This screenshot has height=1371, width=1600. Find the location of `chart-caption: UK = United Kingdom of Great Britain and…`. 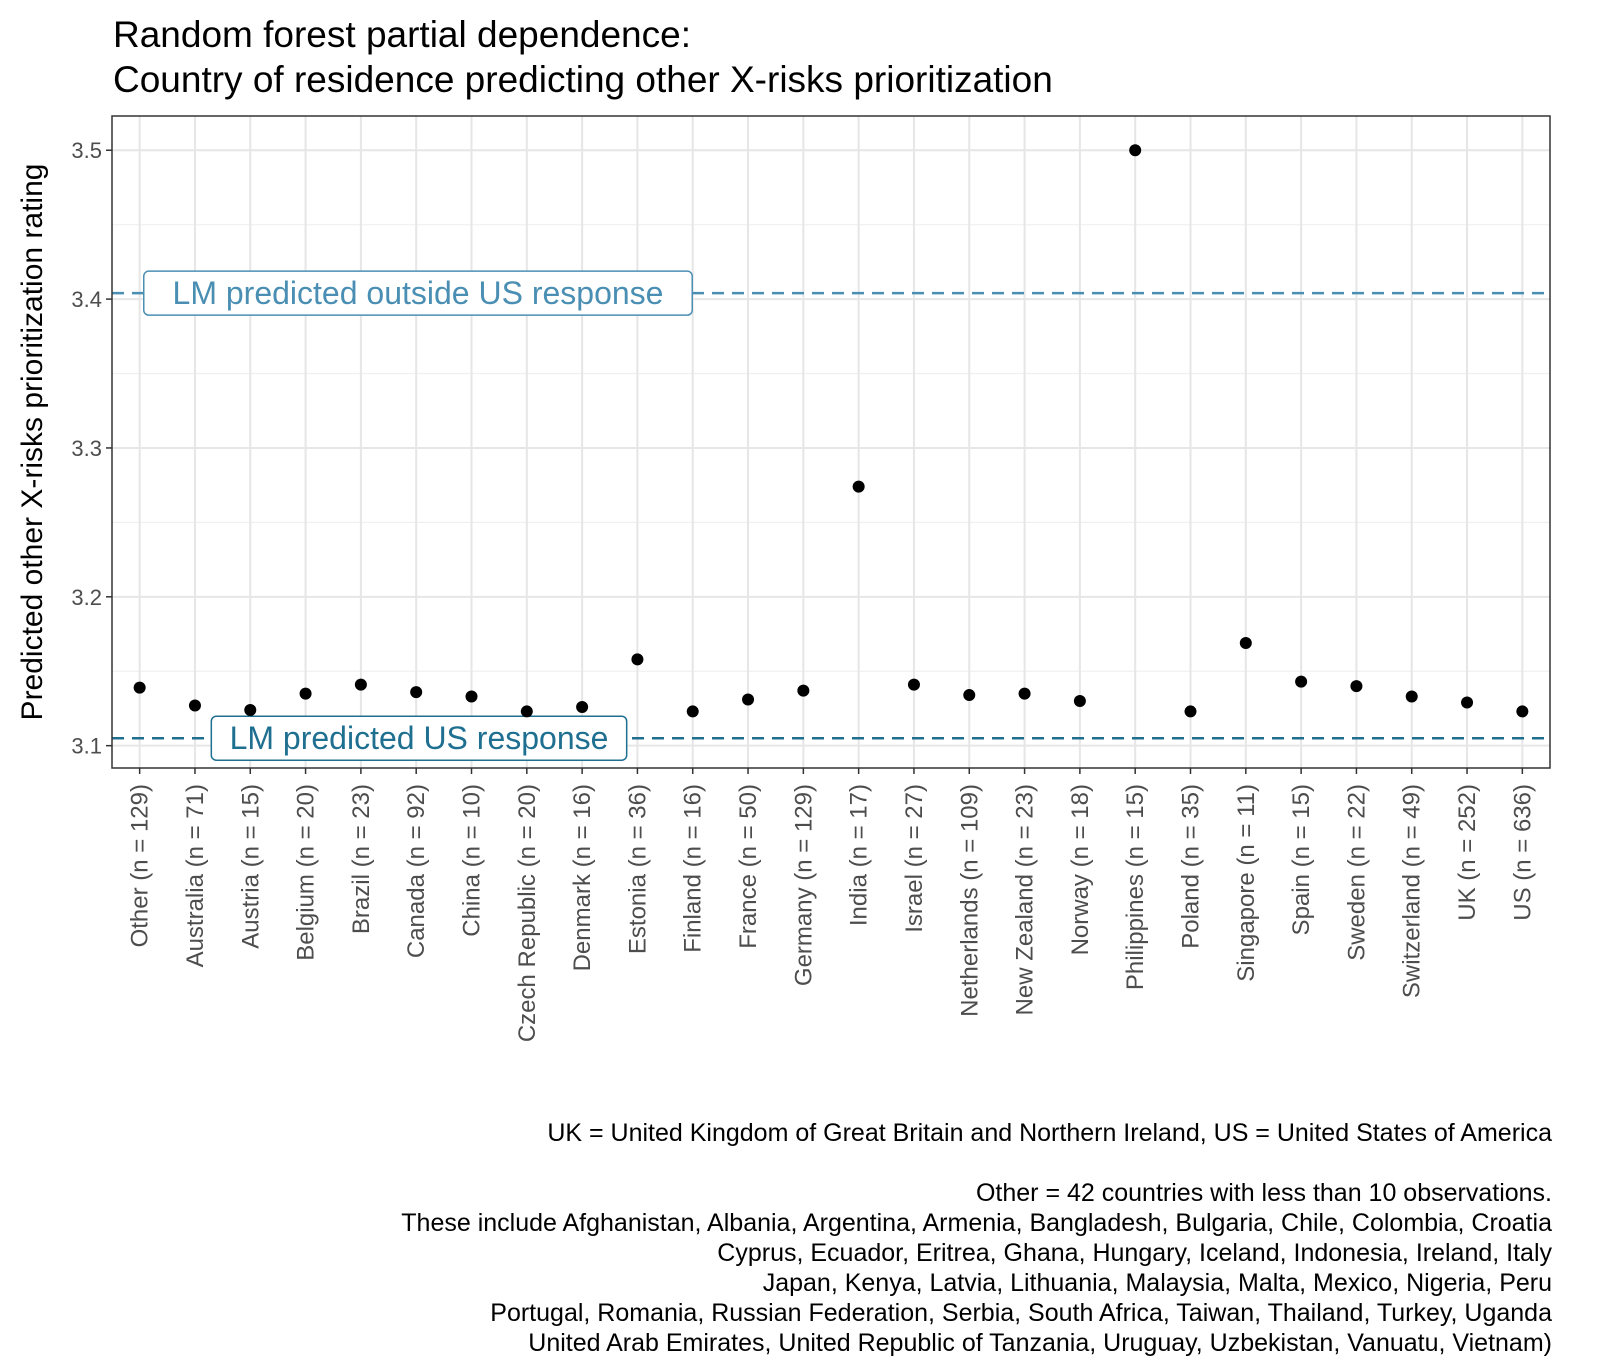

chart-caption: UK = United Kingdom of Great Britain and… is located at coordinates (976, 1238).